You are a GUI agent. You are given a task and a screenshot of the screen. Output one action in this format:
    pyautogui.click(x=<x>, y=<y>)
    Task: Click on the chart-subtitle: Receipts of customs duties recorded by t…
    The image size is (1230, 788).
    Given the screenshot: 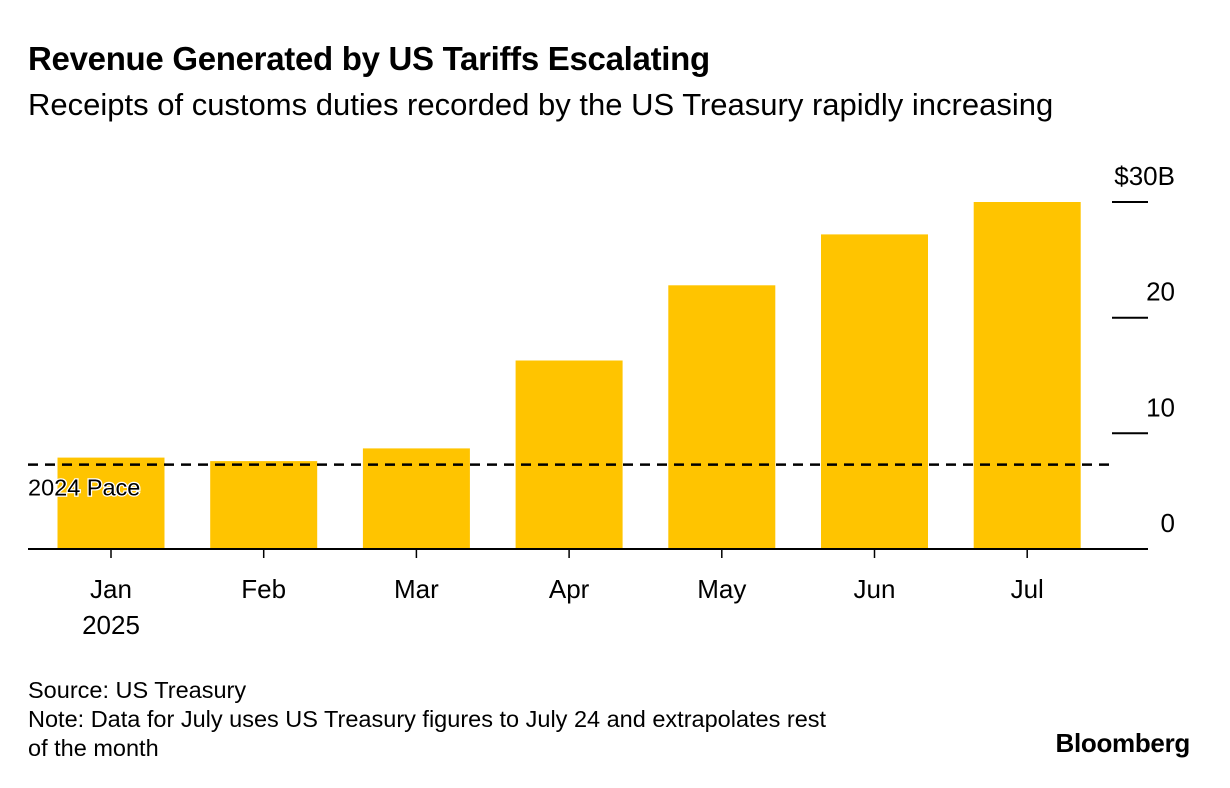 What is the action you would take?
    pyautogui.click(x=541, y=104)
    